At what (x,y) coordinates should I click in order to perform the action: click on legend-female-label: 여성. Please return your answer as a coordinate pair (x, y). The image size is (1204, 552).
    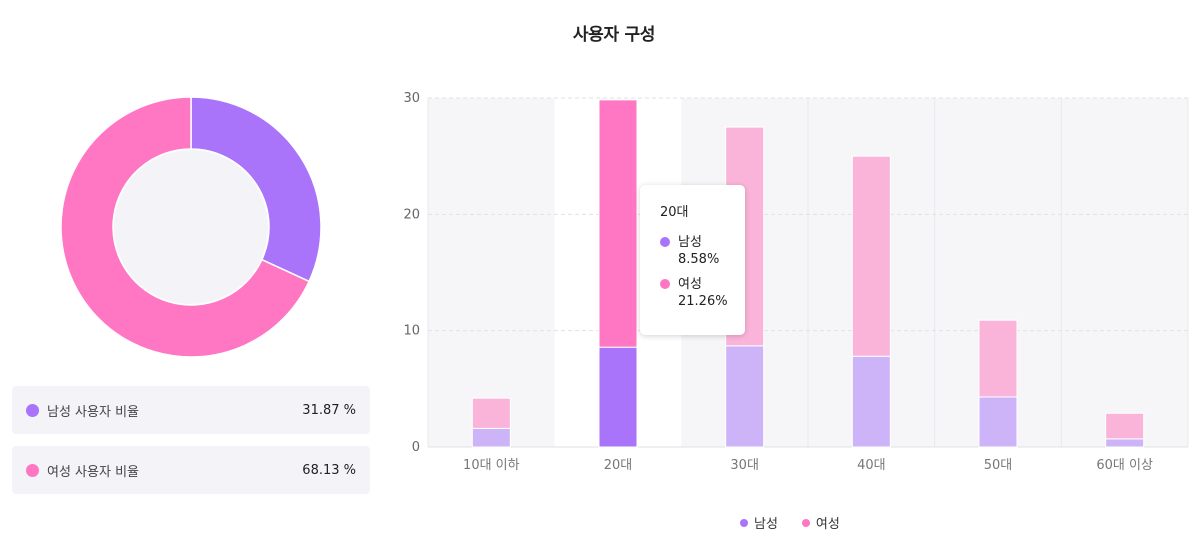
    Looking at the image, I should click on (827, 524).